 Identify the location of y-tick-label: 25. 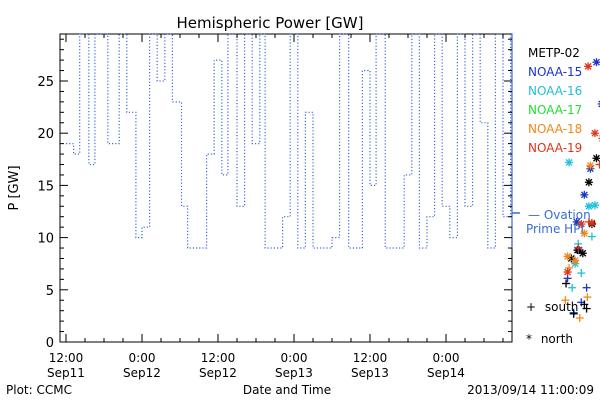
(45, 82).